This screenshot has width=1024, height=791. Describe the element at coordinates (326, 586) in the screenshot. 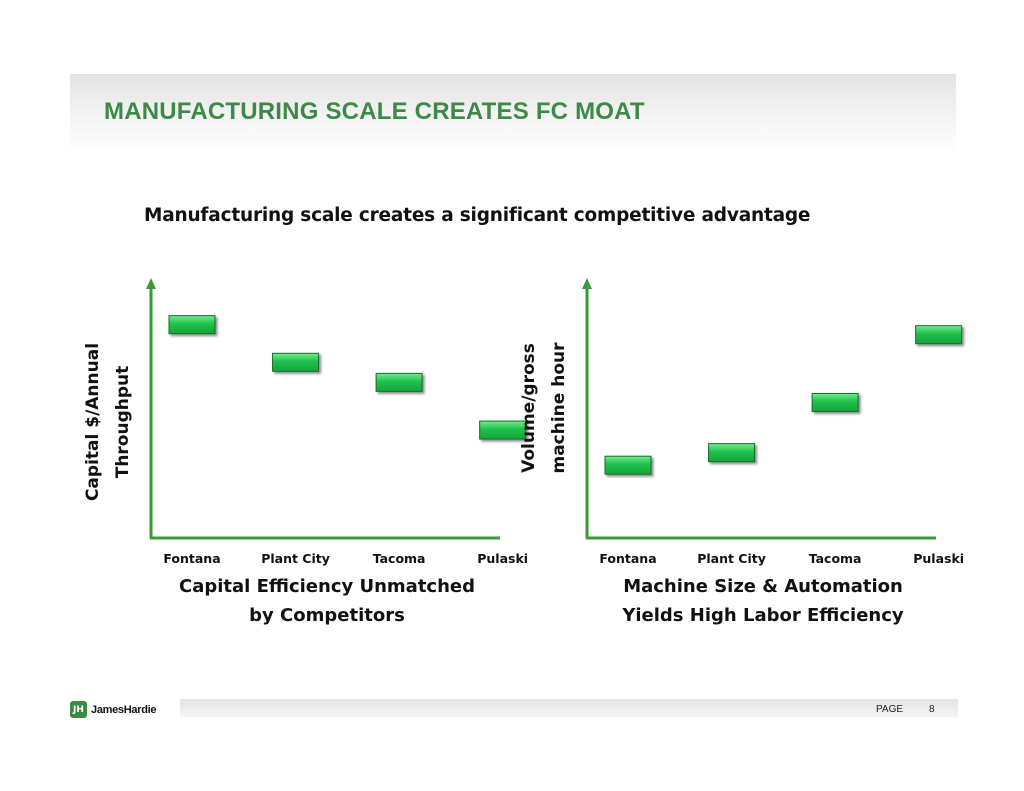

I see `chart1-caption-line1: Capital Efficiency Unmatched` at that location.